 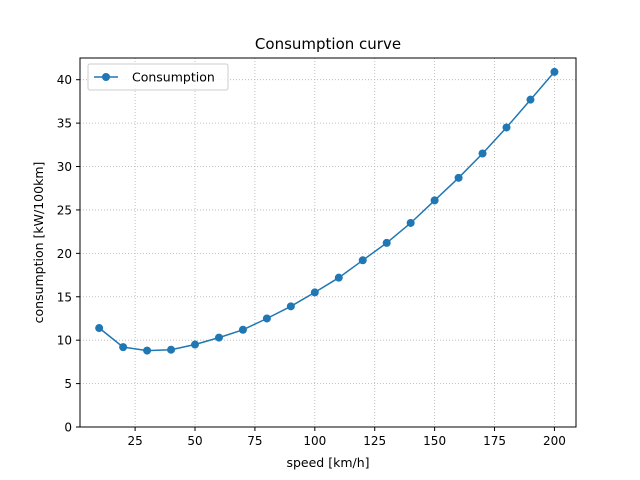 What do you see at coordinates (64, 297) in the screenshot?
I see `y-tick-label: 15` at bounding box center [64, 297].